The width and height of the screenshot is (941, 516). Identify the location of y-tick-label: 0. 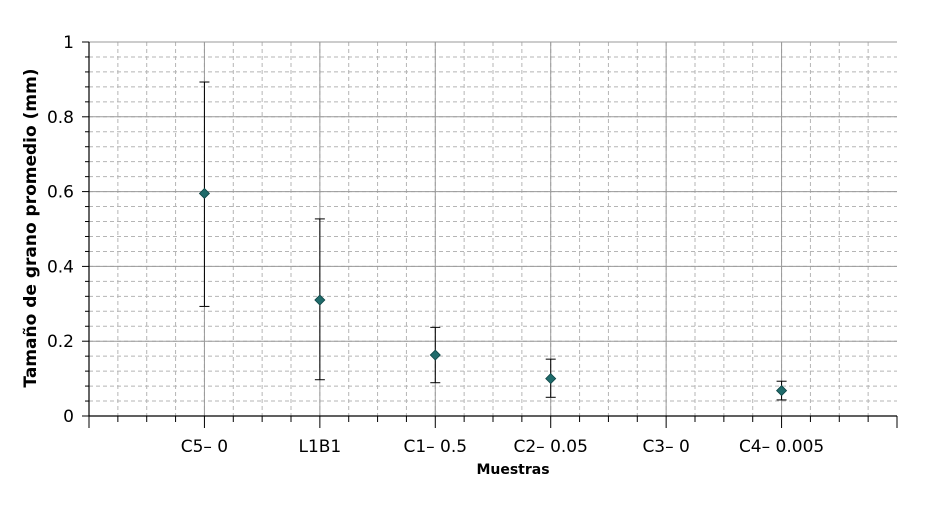
(68, 417).